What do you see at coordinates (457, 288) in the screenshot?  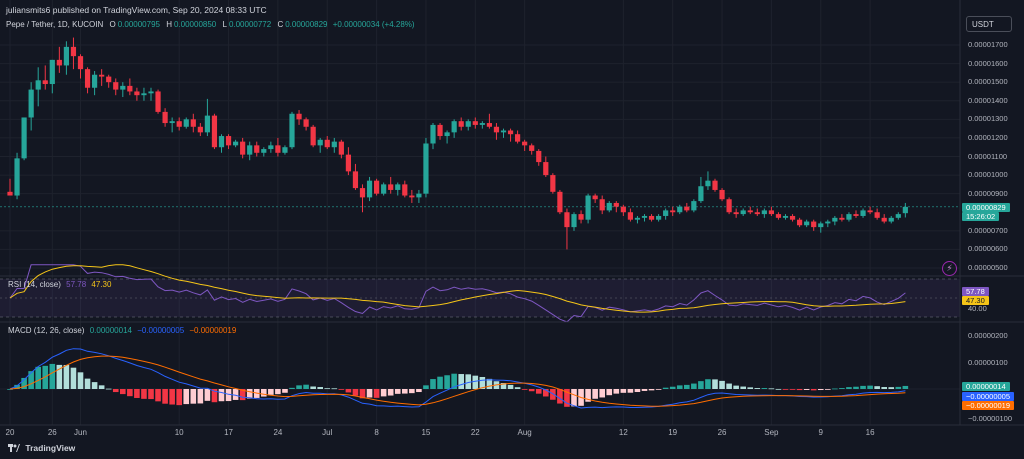 I see `rsi-ma-line` at bounding box center [457, 288].